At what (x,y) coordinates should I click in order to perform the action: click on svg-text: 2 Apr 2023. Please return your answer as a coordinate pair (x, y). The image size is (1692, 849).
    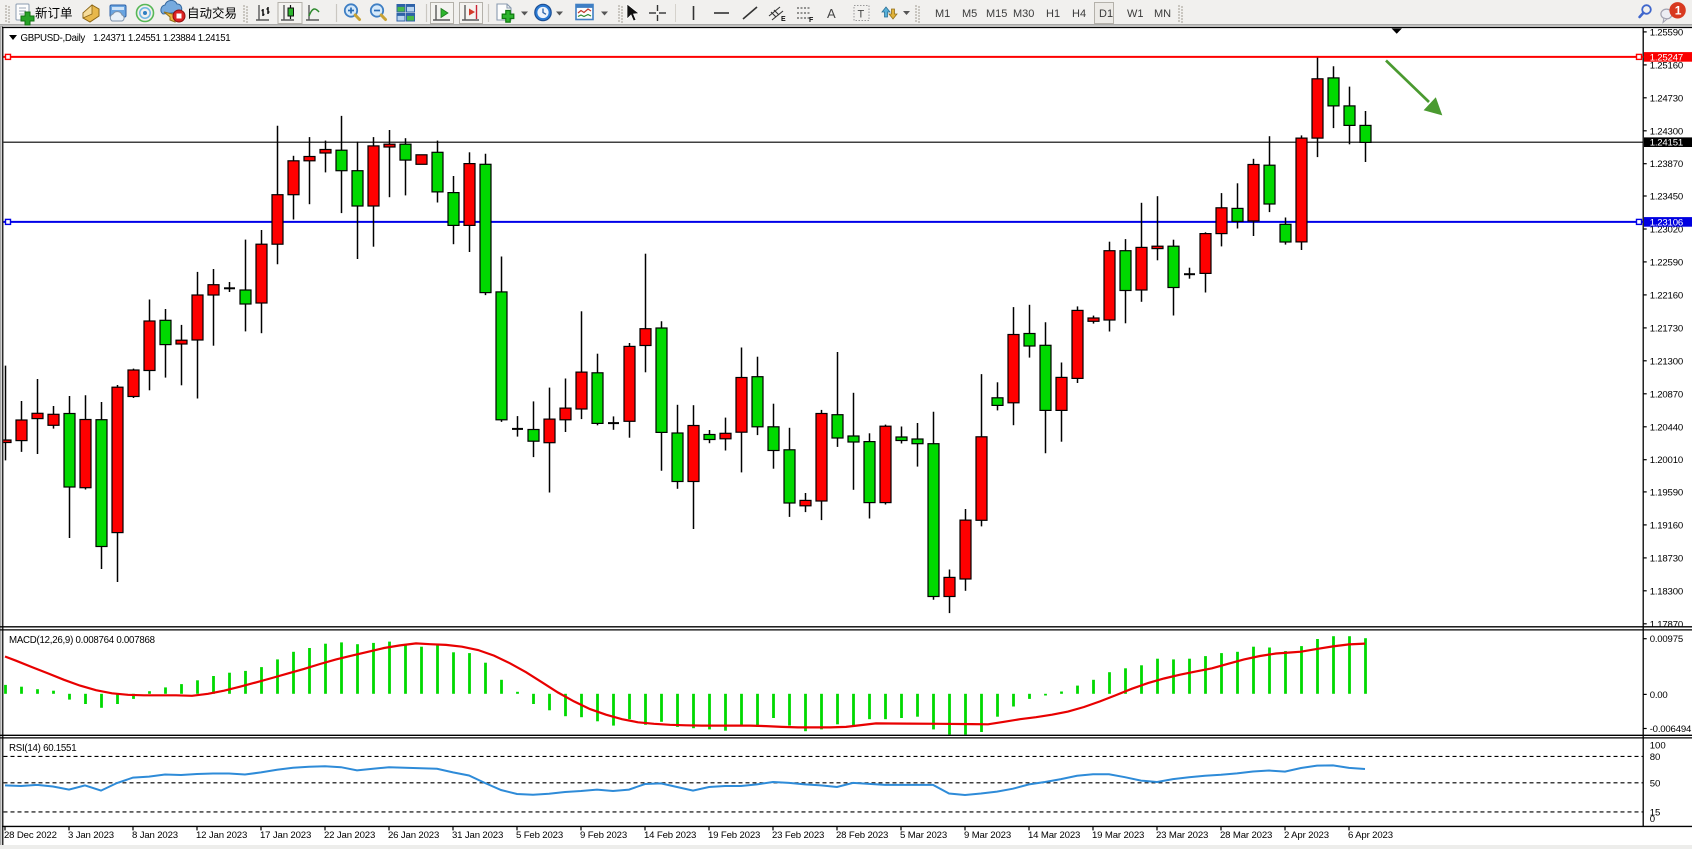
    Looking at the image, I should click on (1306, 835).